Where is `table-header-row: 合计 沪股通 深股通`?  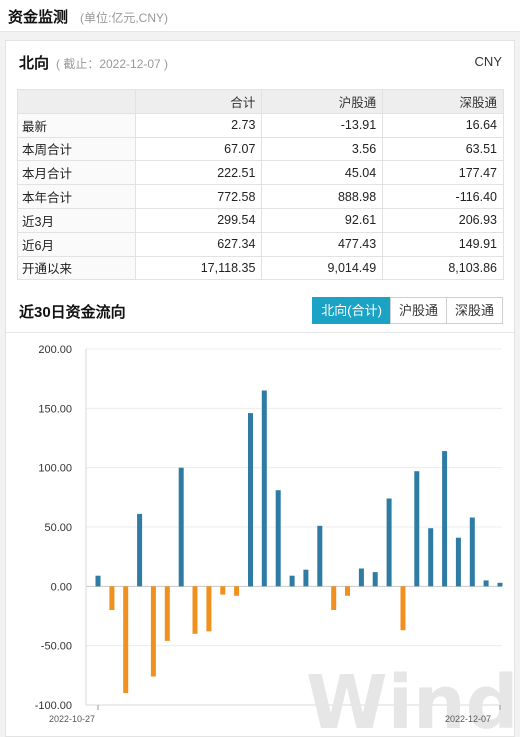
table-header-row: 合计 沪股通 深股通 is located at coordinates (260, 101).